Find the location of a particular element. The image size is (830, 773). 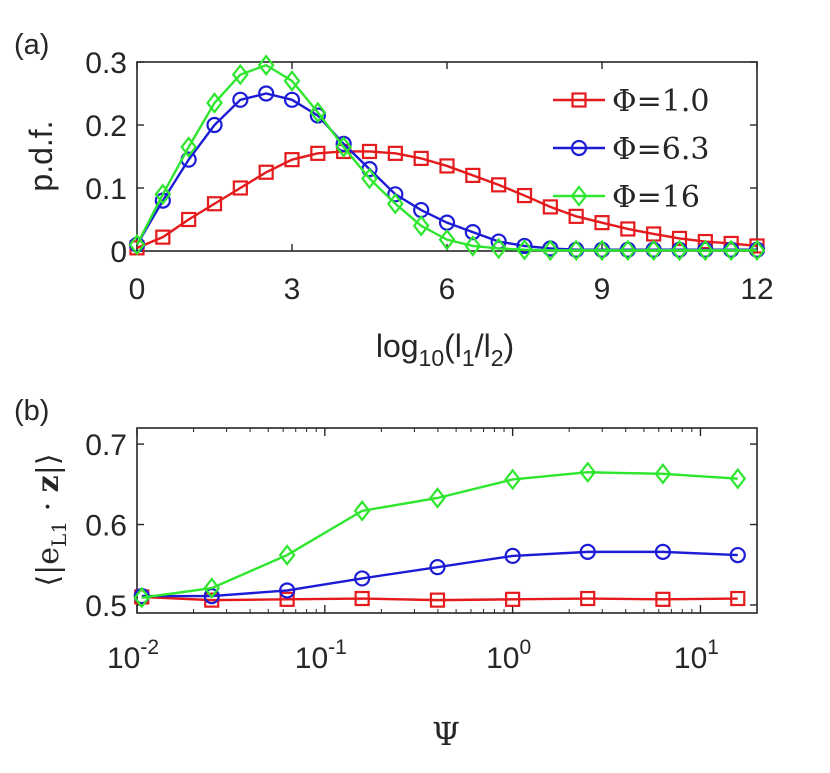

panel-b-label: (b) is located at coordinates (31, 411).